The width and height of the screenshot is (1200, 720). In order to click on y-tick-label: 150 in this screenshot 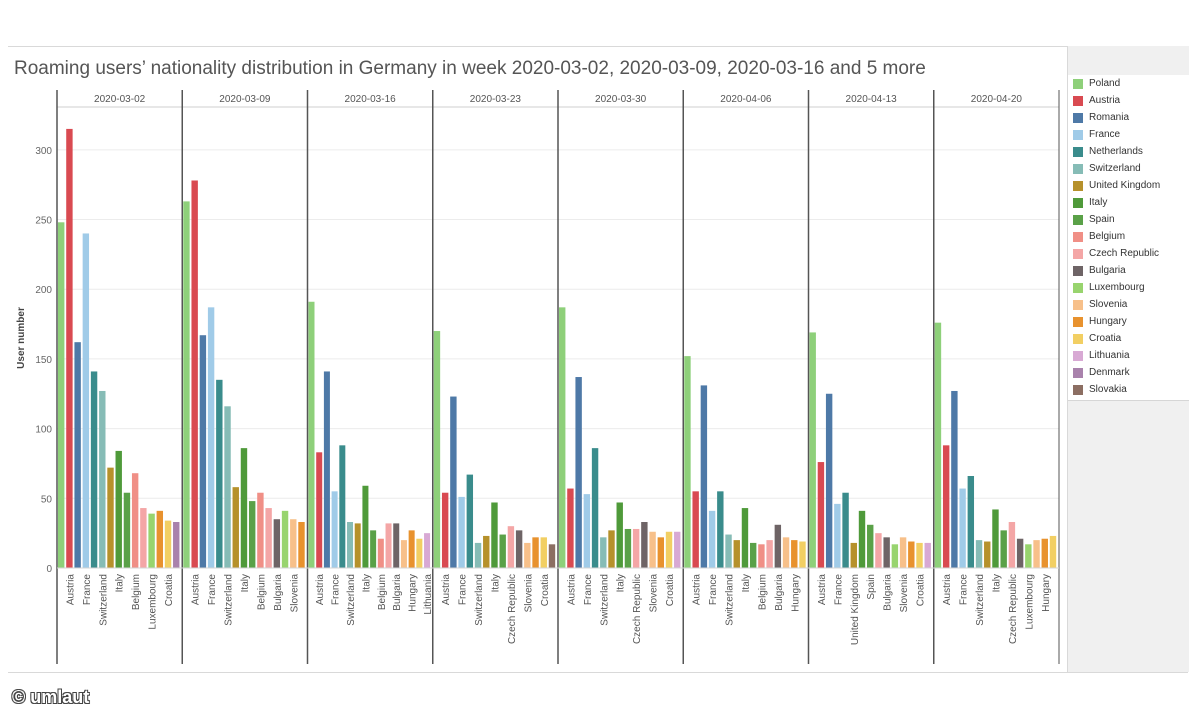, I will do `click(43, 360)`.